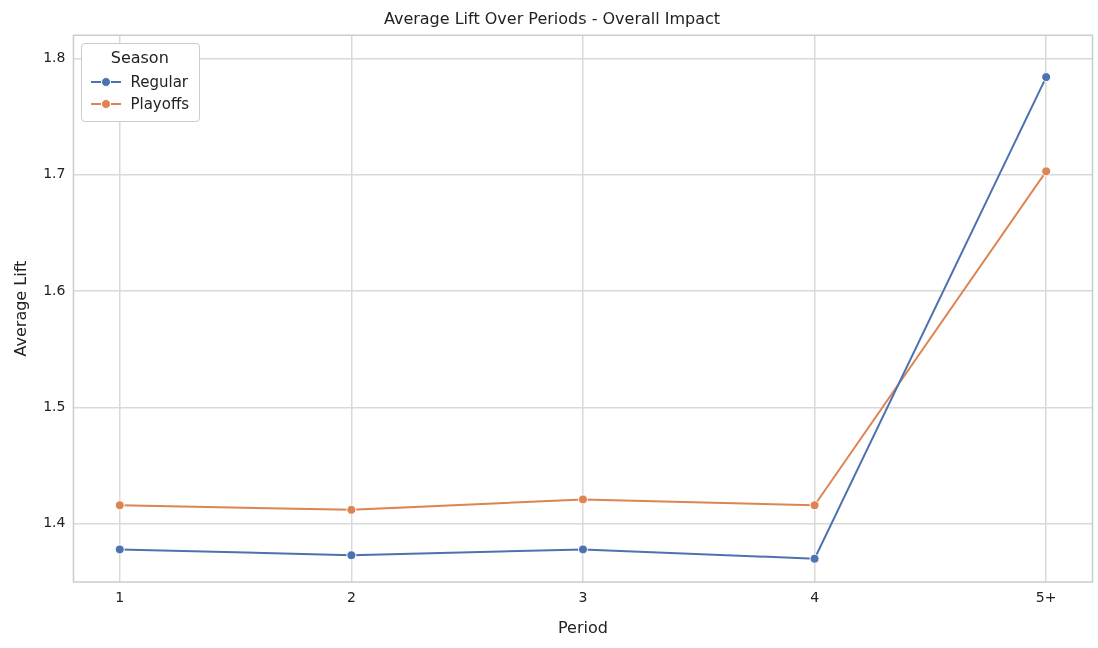  Describe the element at coordinates (351, 597) in the screenshot. I see `x-tick-label: 2` at that location.